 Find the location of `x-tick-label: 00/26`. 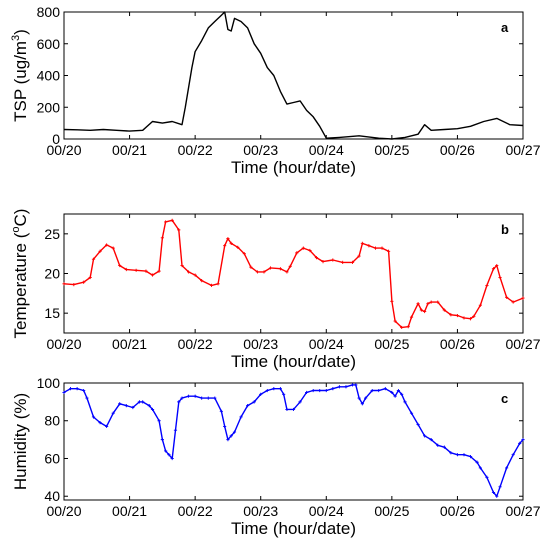

x-tick-label: 00/26 is located at coordinates (457, 150).